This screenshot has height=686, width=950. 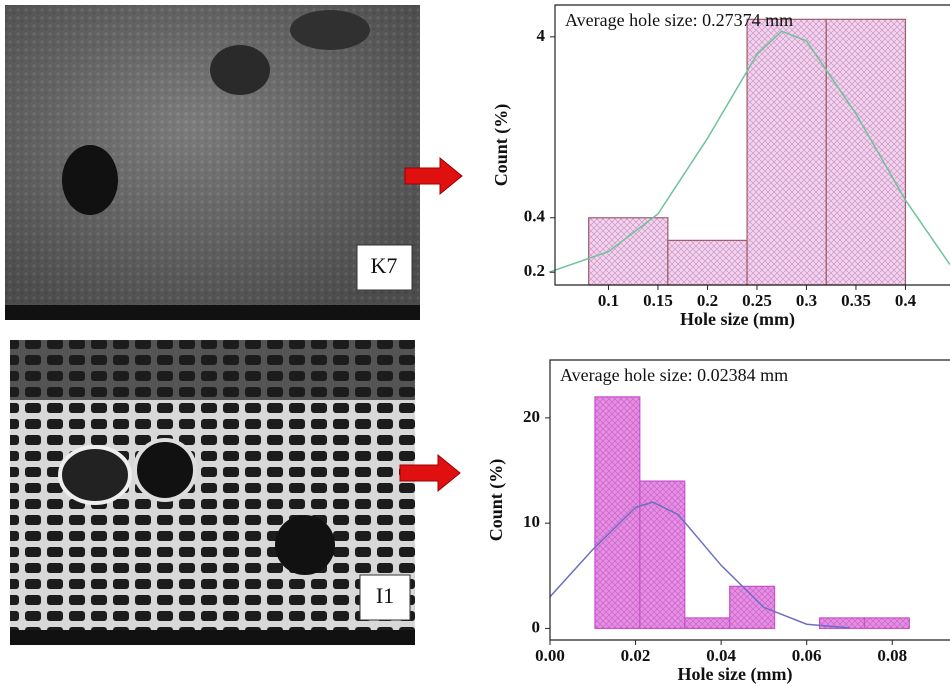 What do you see at coordinates (531, 416) in the screenshot?
I see `y-tick-label: 20` at bounding box center [531, 416].